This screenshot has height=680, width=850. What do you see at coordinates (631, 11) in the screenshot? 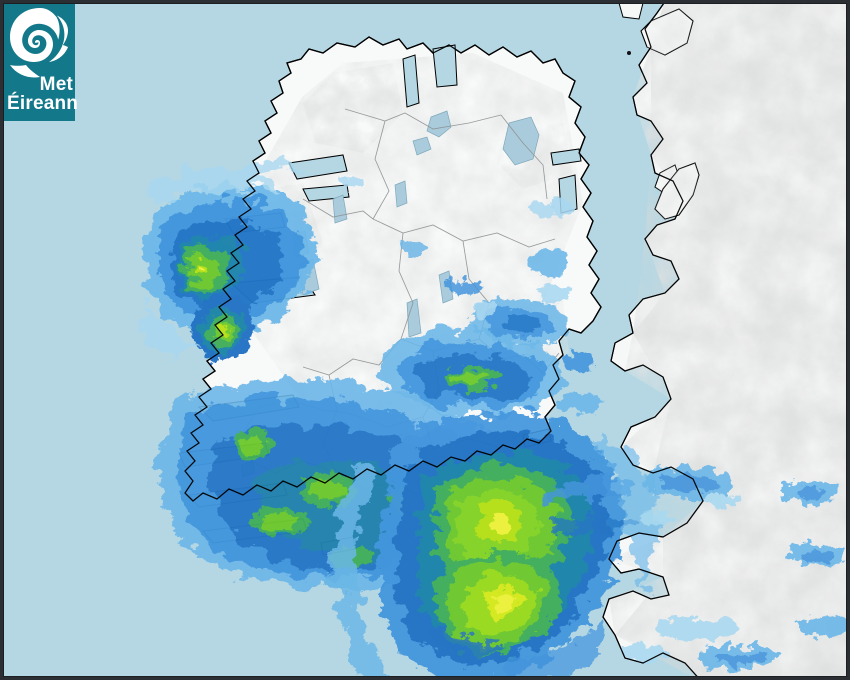
I see `landmass-jura-north` at bounding box center [631, 11].